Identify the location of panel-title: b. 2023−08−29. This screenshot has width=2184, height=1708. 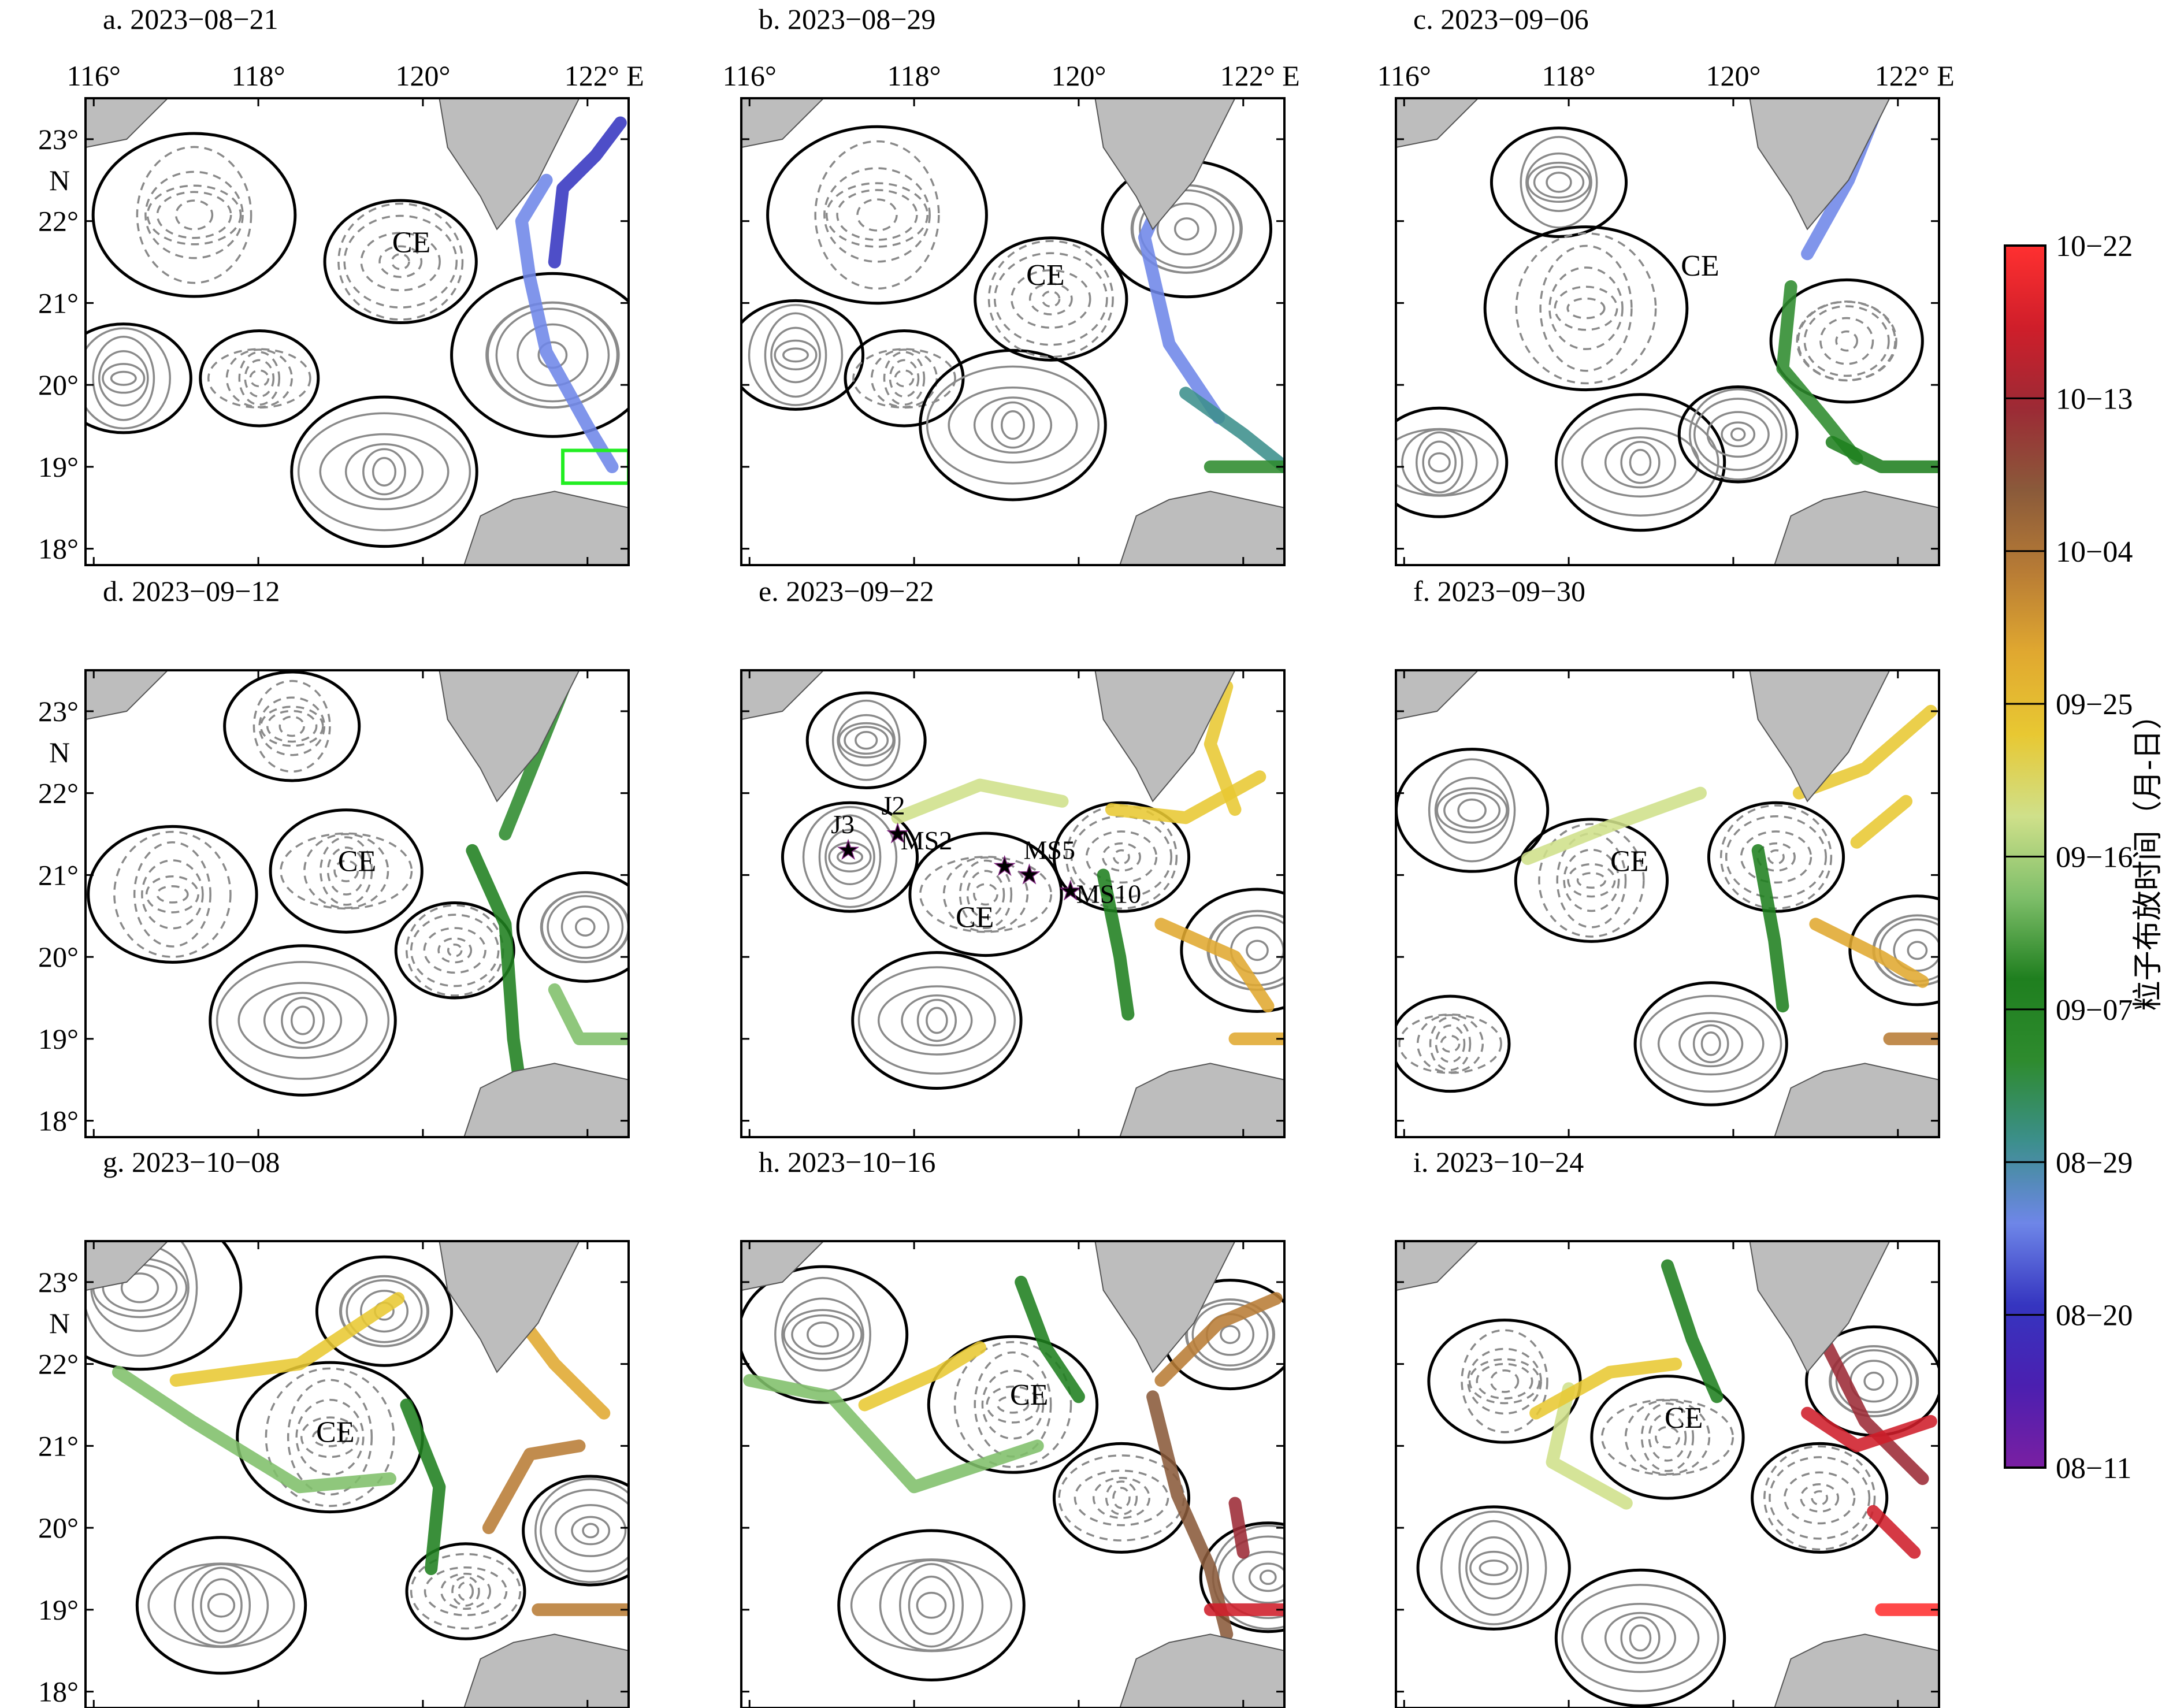
(847, 19).